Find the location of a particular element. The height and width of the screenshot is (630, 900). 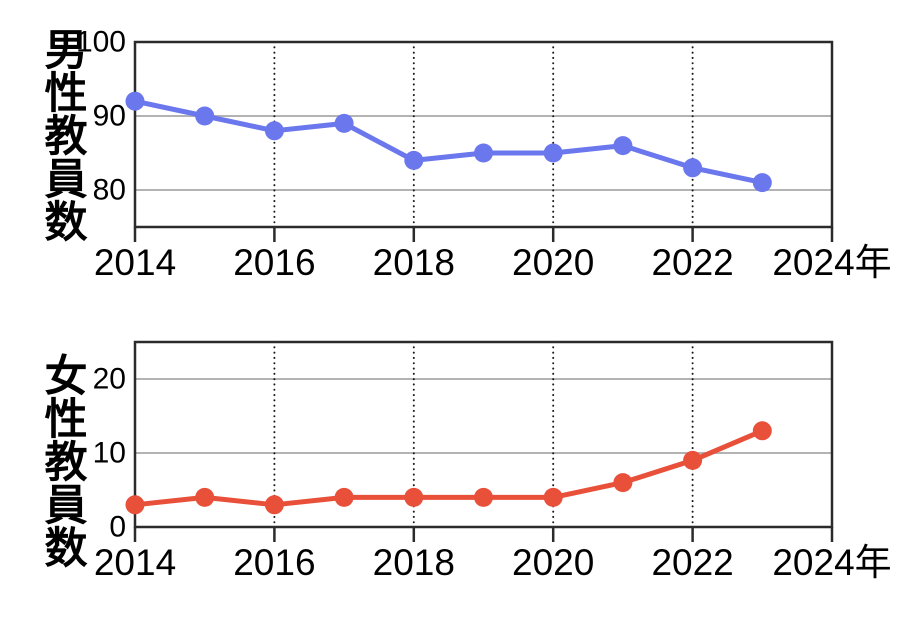

male-chart-title: 男性教員数 is located at coordinates (62, 134).